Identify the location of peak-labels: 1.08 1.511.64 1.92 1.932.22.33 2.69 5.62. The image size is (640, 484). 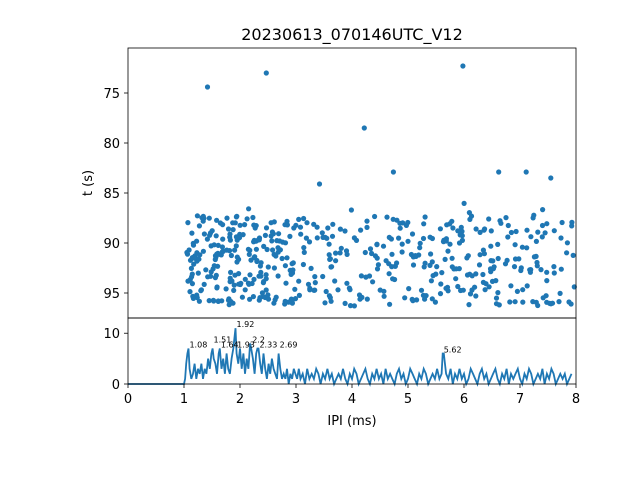
(325, 337).